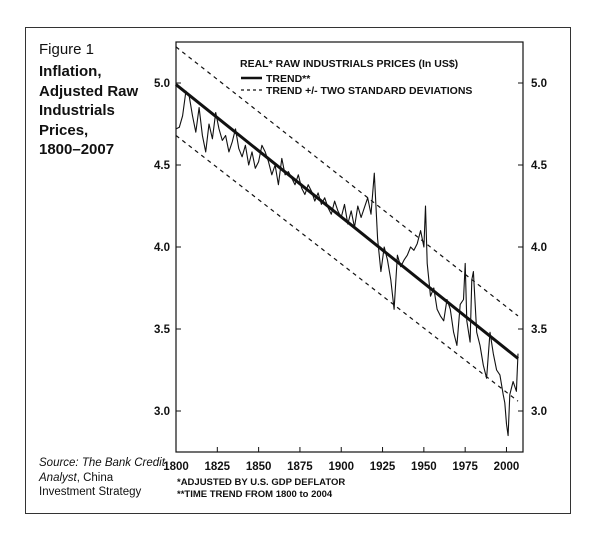 Image resolution: width=593 pixels, height=536 pixels. I want to click on figure-title-line: Adjusted Raw, so click(89, 91).